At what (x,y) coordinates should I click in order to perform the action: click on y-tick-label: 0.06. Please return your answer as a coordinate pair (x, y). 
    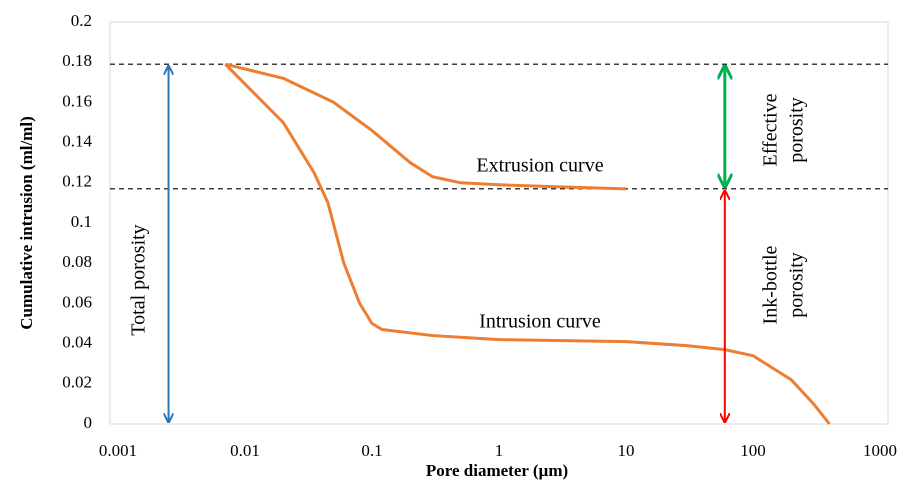
    Looking at the image, I should click on (77, 301).